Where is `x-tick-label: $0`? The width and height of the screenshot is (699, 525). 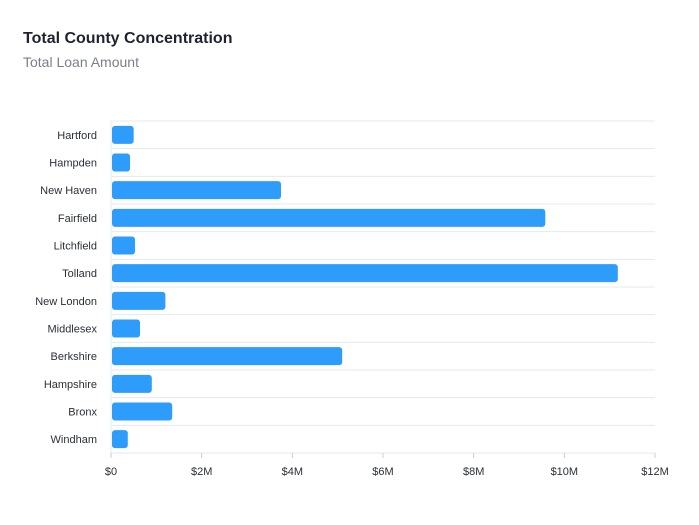 x-tick-label: $0 is located at coordinates (111, 472).